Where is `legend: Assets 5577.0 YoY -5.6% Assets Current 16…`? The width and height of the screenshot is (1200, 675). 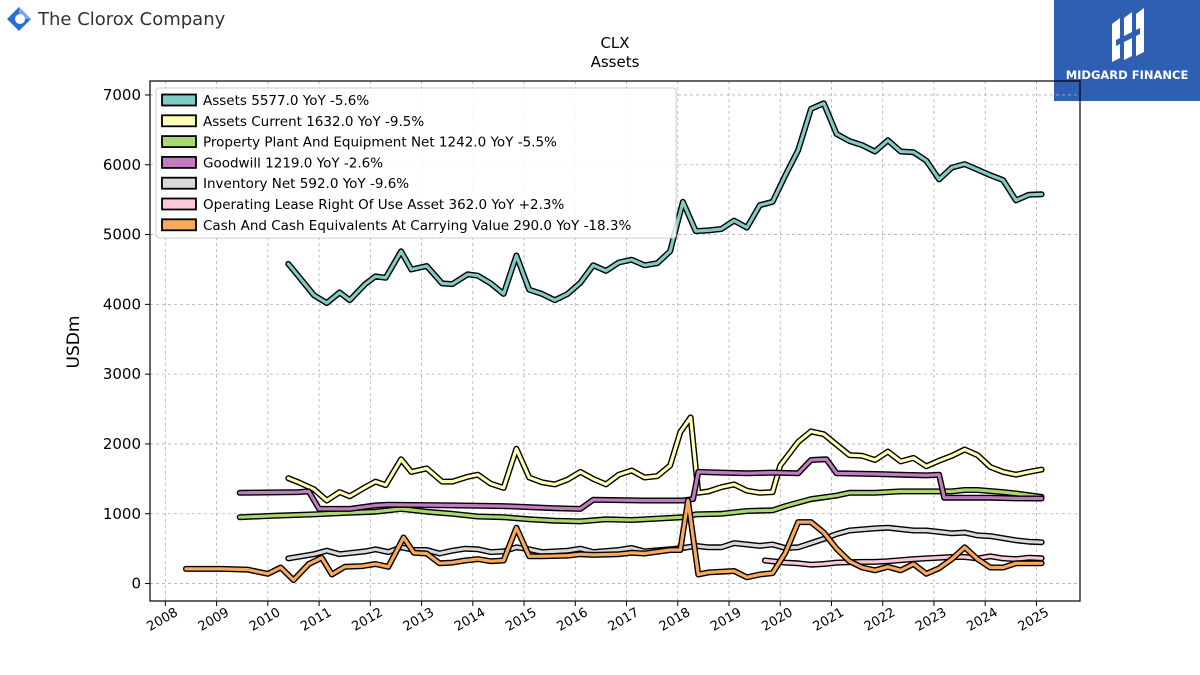
legend: Assets 5577.0 YoY -5.6% Assets Current 16… is located at coordinates (416, 163).